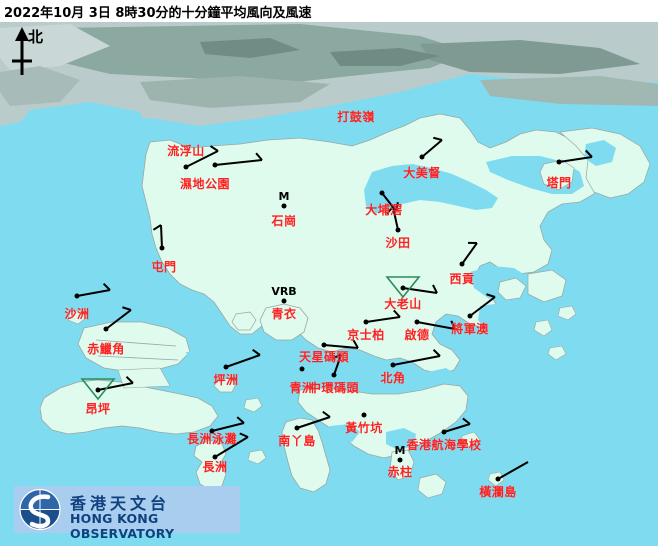 The image size is (658, 546). I want to click on ninepin-group, so click(557, 353).